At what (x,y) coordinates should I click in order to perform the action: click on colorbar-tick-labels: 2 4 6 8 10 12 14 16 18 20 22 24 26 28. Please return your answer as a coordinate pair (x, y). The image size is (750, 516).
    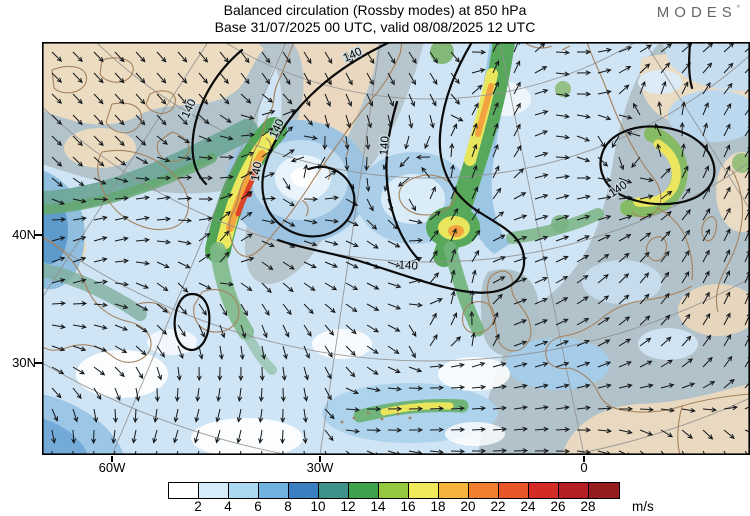
    Looking at the image, I should click on (398, 507).